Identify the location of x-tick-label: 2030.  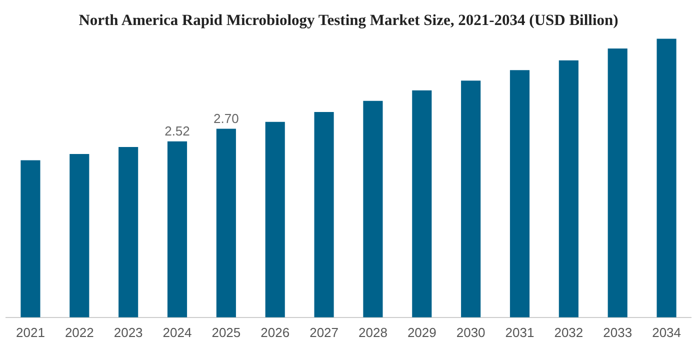
(471, 332).